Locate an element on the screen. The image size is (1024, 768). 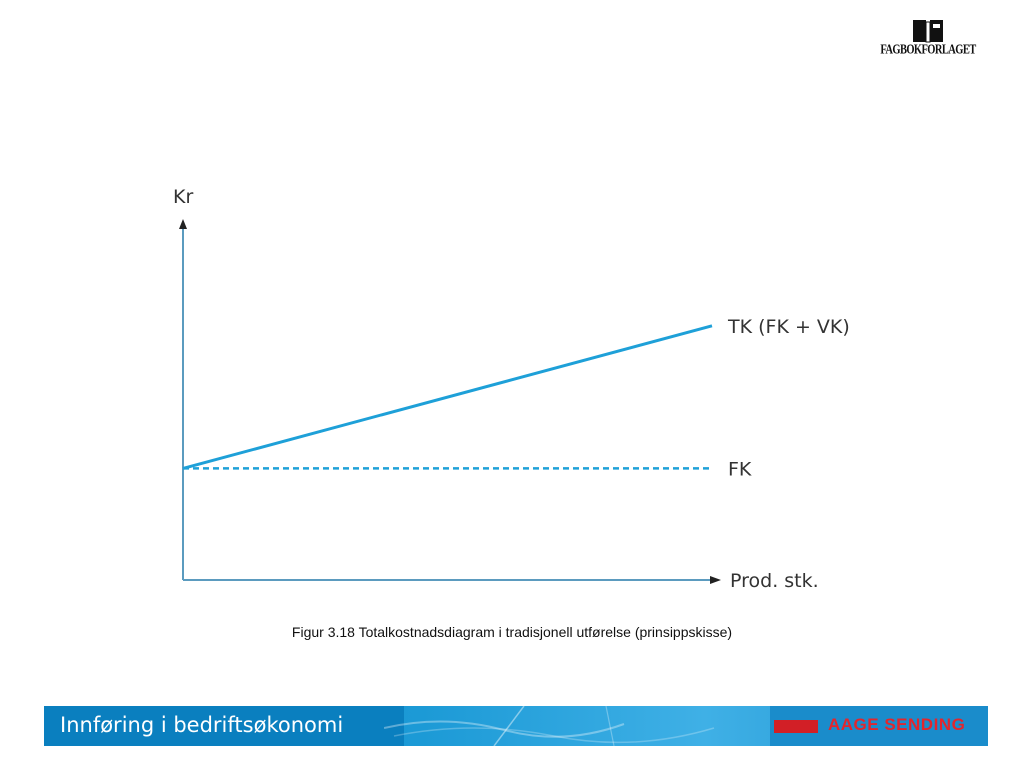
author-name: AAGE SENDING is located at coordinates (897, 724).